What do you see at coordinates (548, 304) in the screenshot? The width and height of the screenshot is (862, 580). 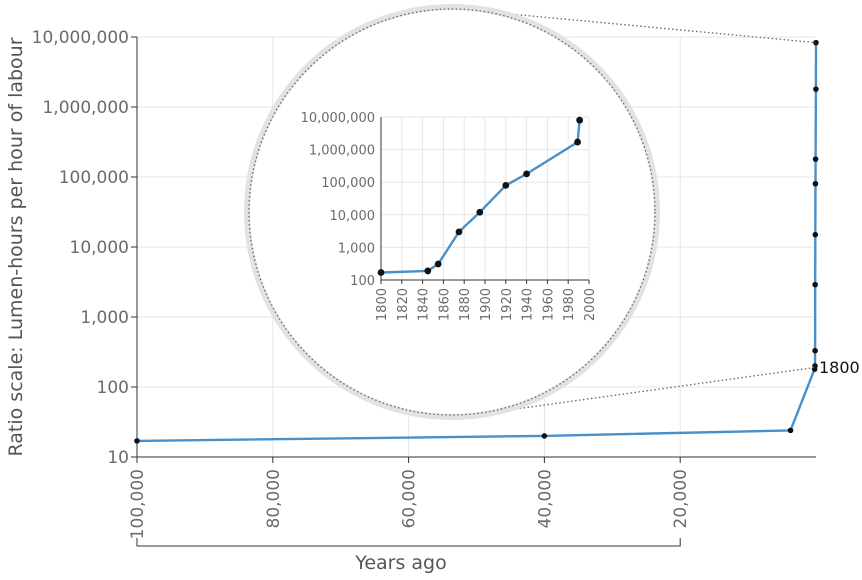 I see `inset-x-tick-label: 1960` at bounding box center [548, 304].